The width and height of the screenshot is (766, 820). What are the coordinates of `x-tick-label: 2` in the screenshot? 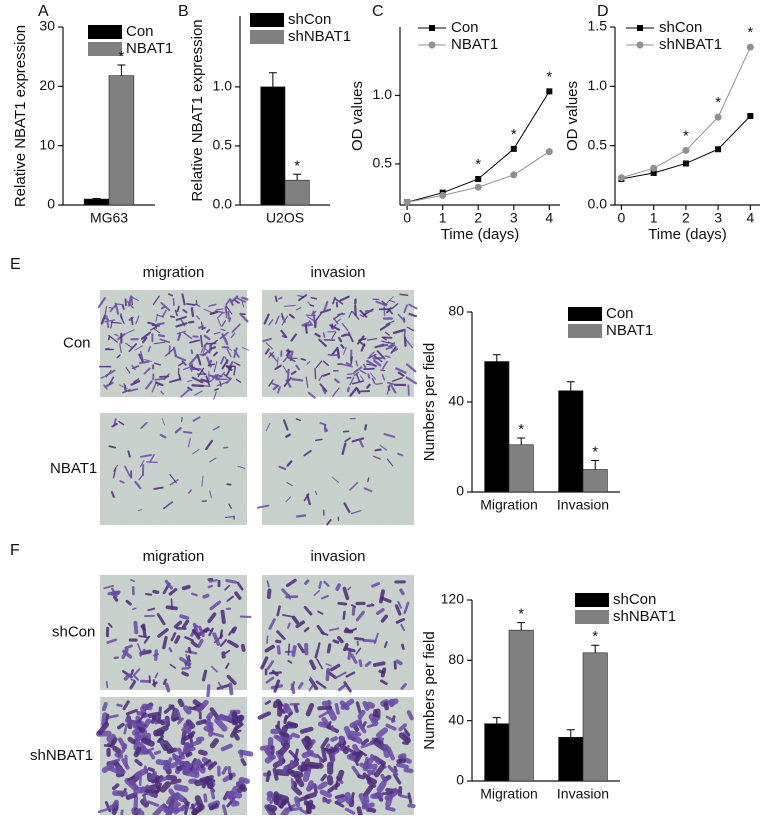 It's located at (686, 218).